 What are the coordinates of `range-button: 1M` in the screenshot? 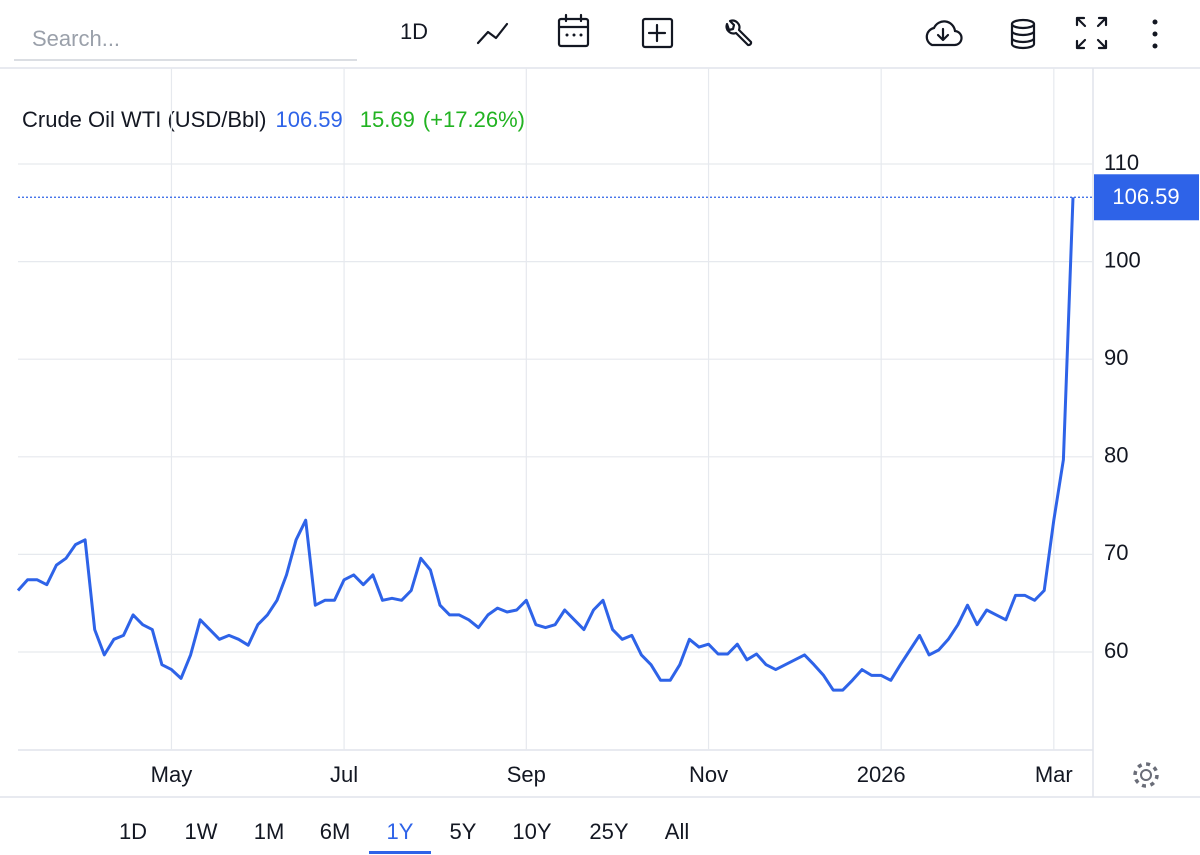 It's located at (269, 831).